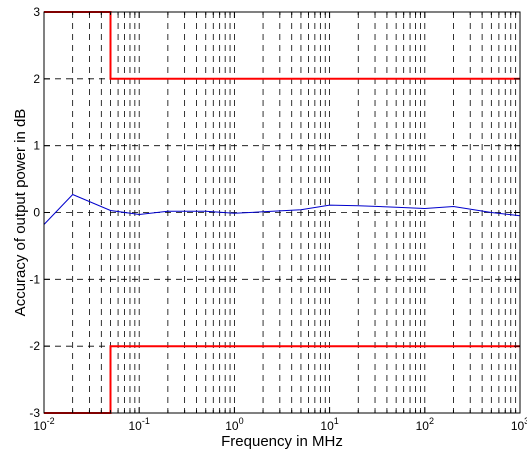 The width and height of the screenshot is (527, 452). Describe the element at coordinates (525, 421) in the screenshot. I see `x-tick-label-exponent: 3` at that location.